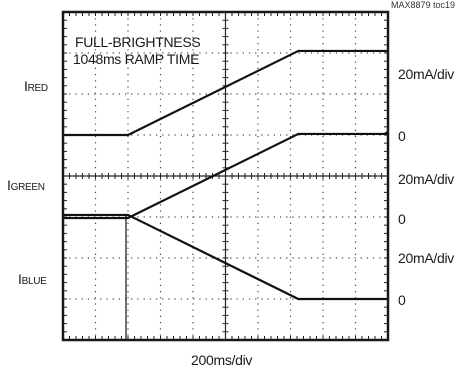 The image size is (463, 377). Describe the element at coordinates (422, 5) in the screenshot. I see `figure-id: MAX8879 toc19` at that location.